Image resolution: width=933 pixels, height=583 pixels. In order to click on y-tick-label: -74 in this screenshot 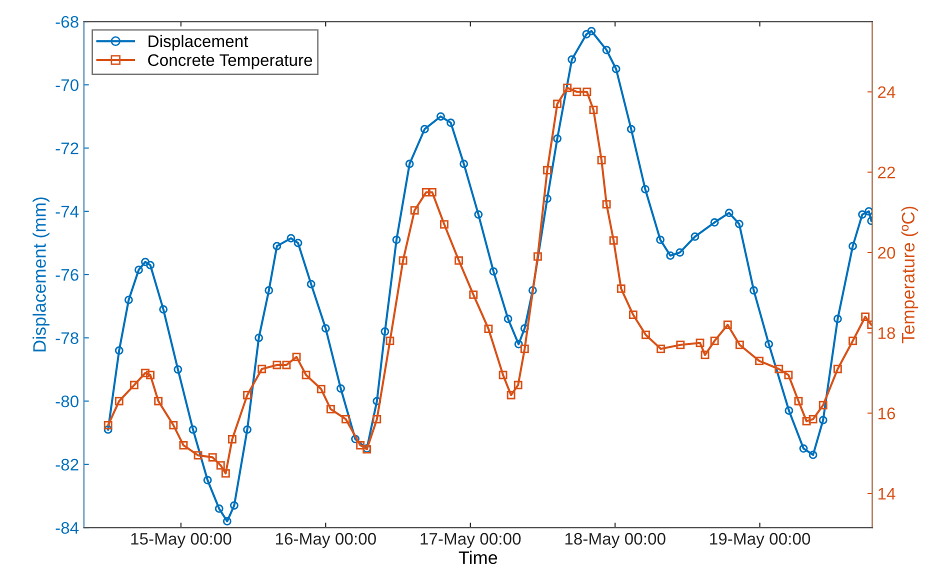, I will do `click(67, 212)`.